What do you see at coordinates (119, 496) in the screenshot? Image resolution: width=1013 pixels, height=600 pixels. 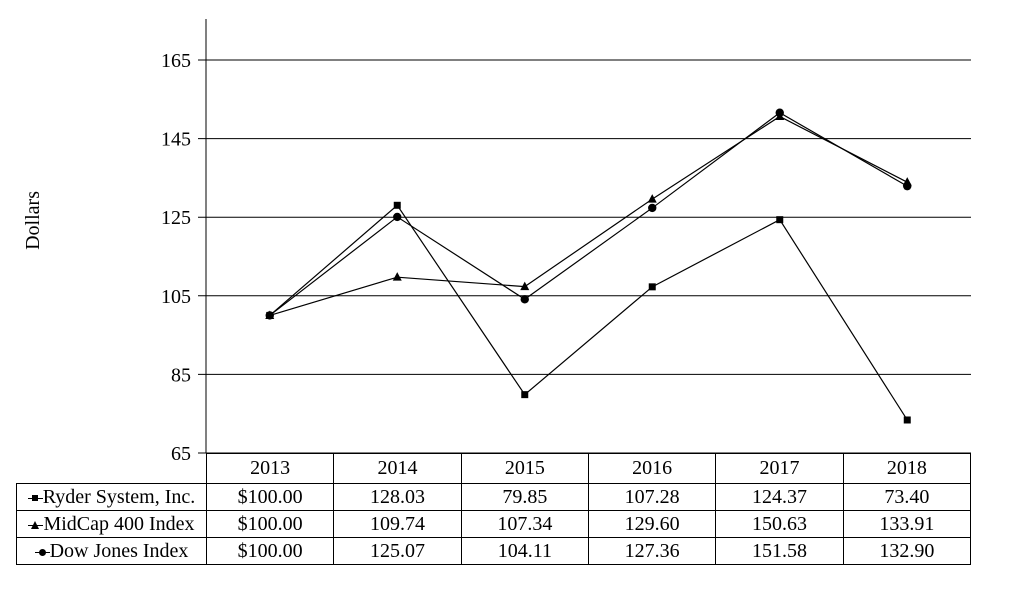 I see `series-label: Ryder System, Inc.` at bounding box center [119, 496].